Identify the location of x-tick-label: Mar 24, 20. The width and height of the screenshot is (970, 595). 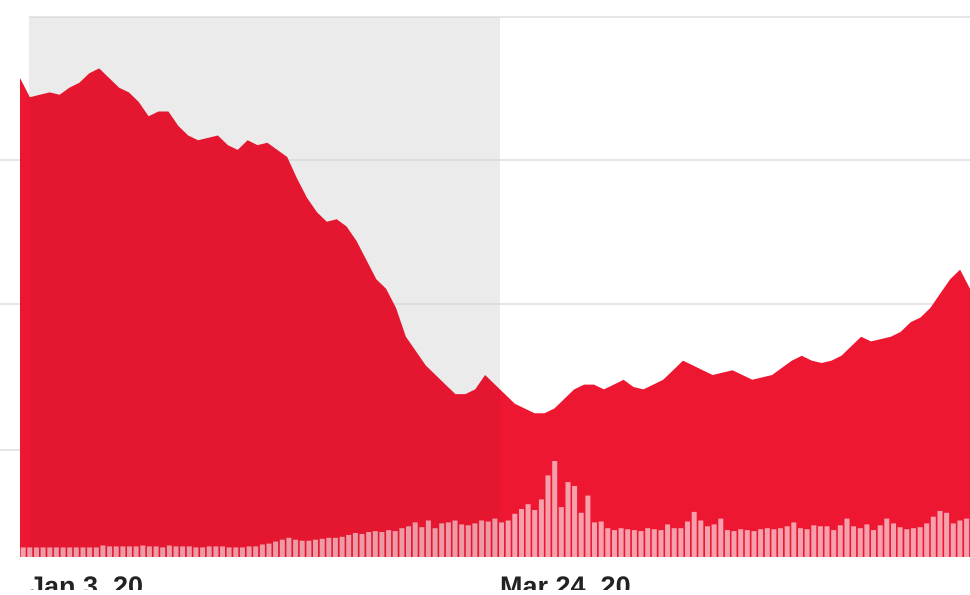
(565, 580).